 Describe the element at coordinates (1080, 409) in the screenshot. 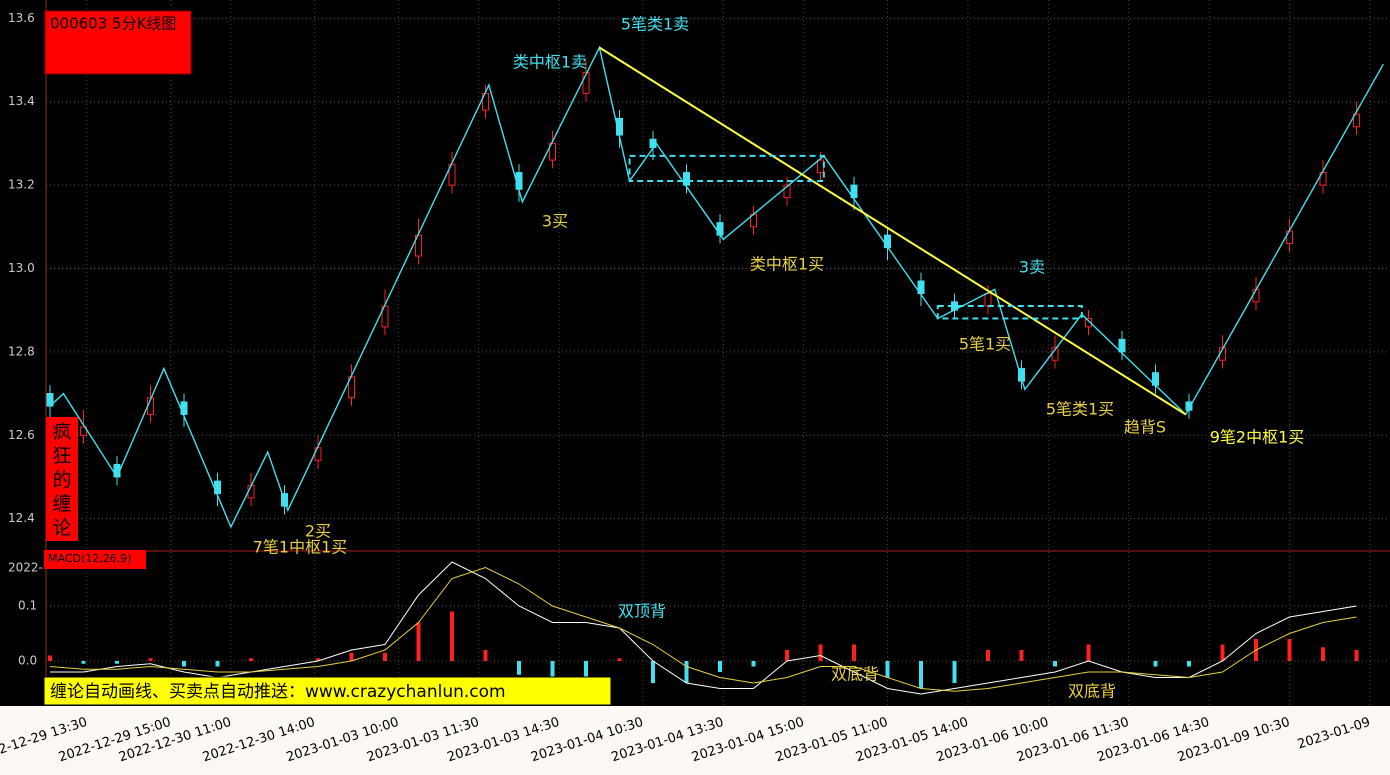

I see `annotation: 5笔类1买` at that location.